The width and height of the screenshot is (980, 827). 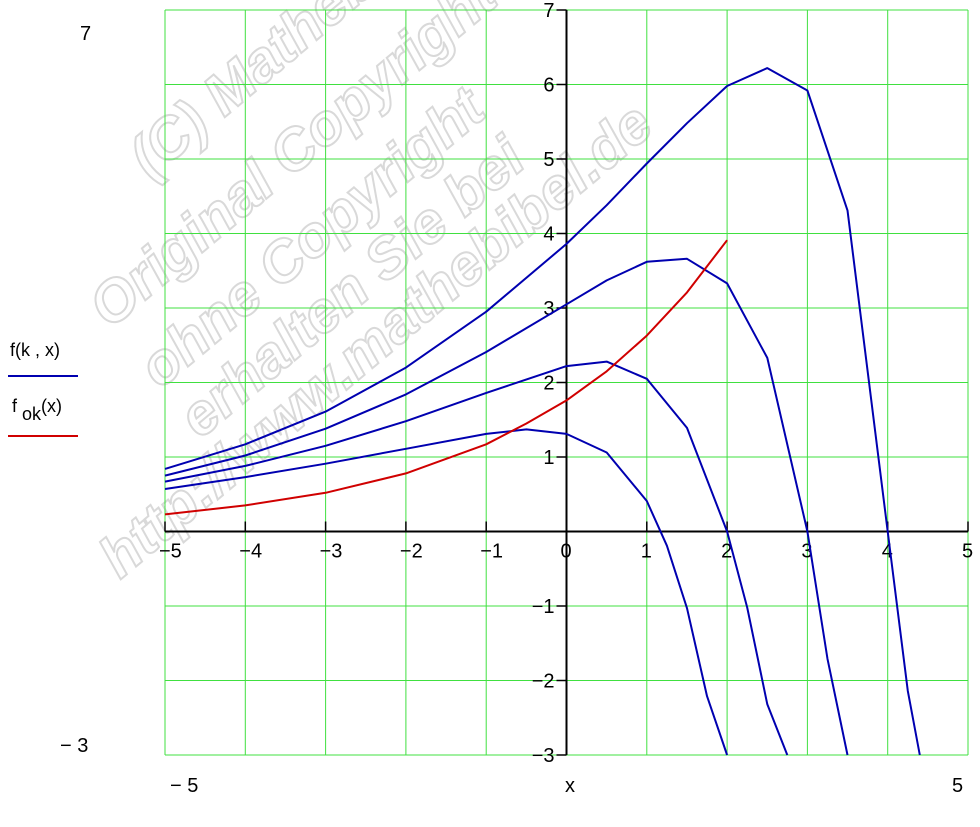 I want to click on x-tick-label: −5, so click(x=170, y=552).